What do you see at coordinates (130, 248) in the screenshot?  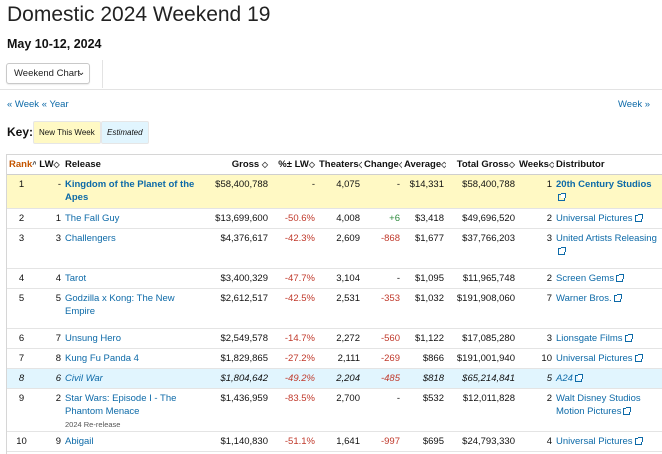 I see `cell-release: Challengers` at bounding box center [130, 248].